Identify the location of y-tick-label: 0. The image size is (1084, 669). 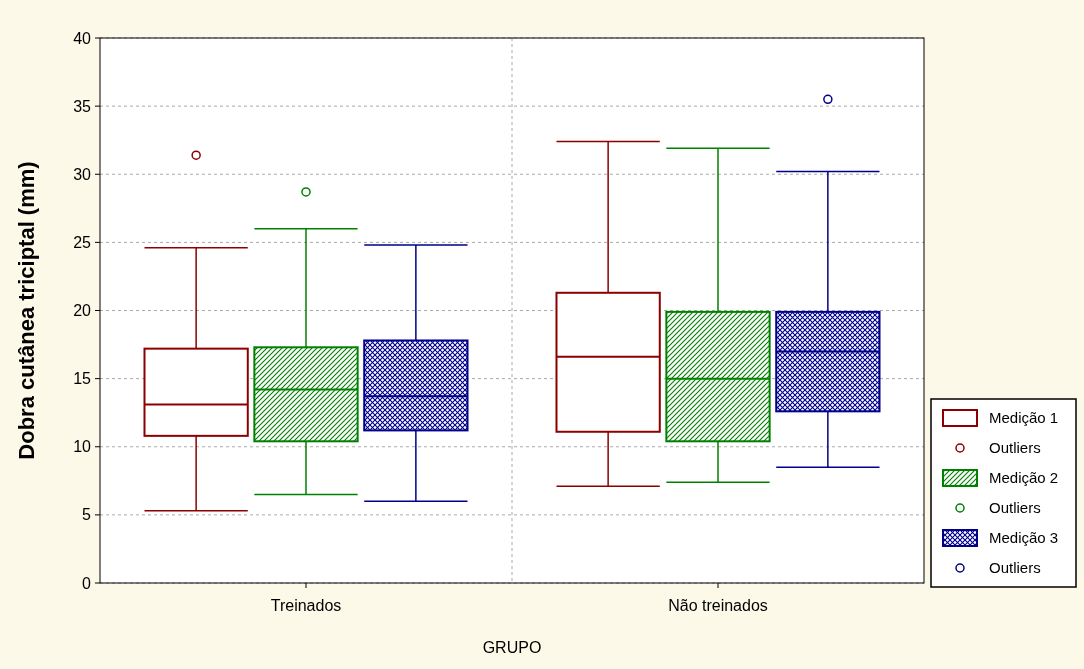
(87, 583).